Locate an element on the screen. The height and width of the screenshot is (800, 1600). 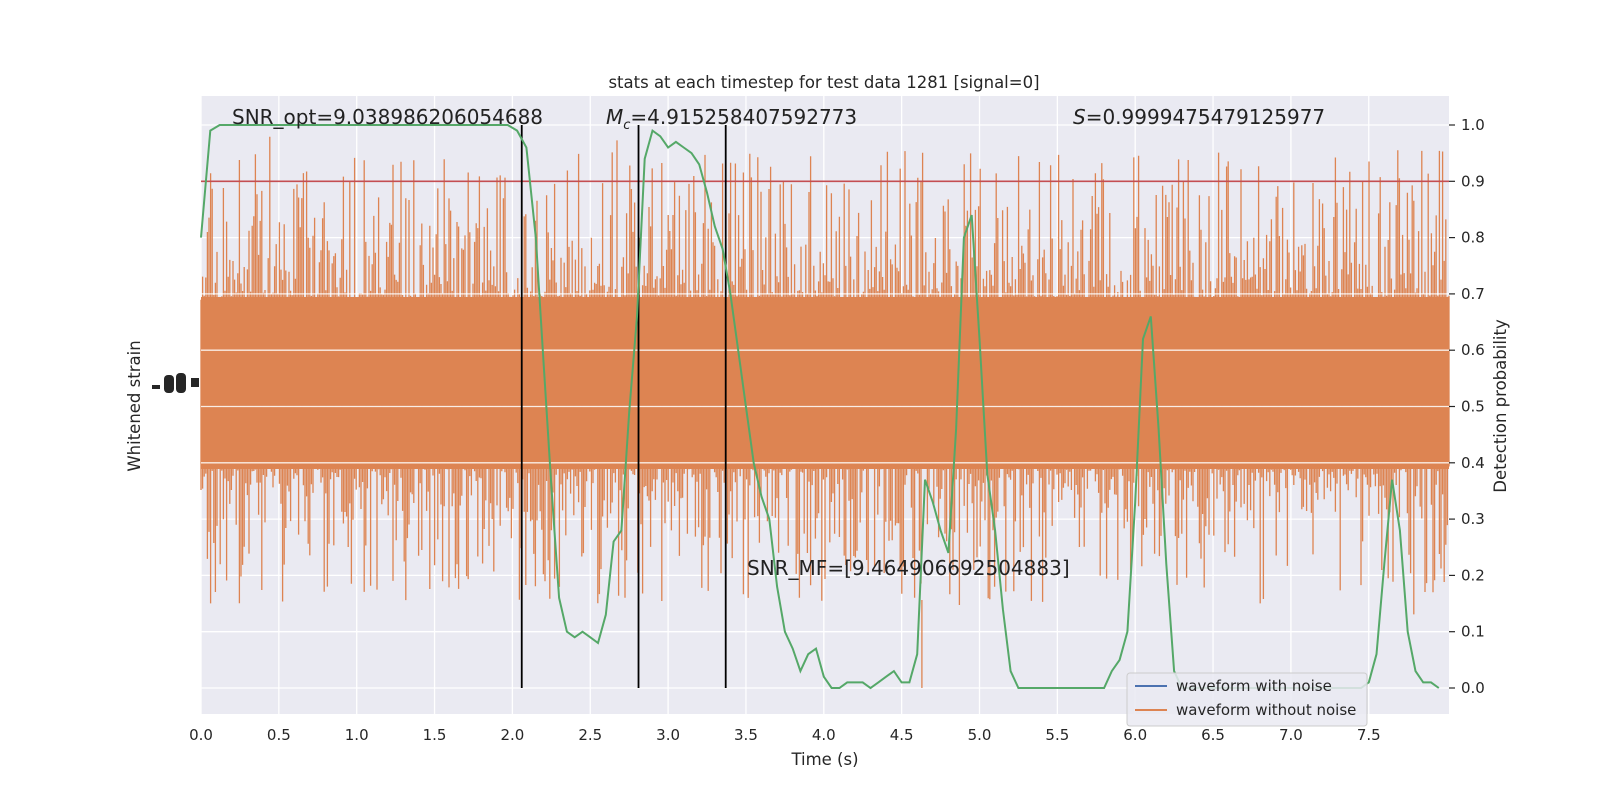
y-tick-label: 1.0 is located at coordinates (1473, 125).